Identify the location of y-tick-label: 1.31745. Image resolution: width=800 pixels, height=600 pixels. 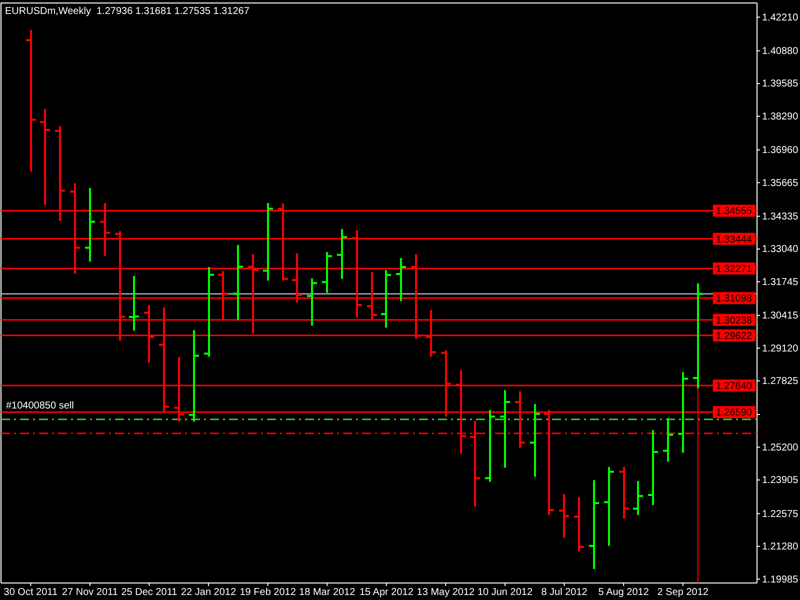
(780, 282).